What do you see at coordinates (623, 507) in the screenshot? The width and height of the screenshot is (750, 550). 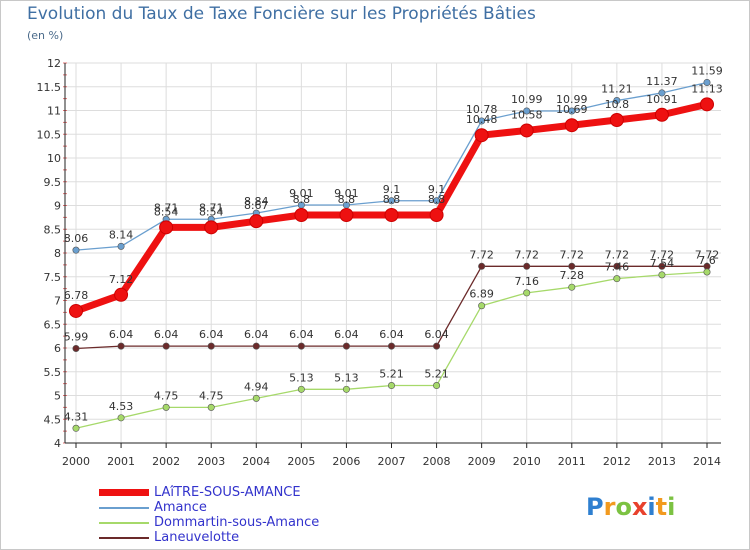 I see `logo-letter: o` at bounding box center [623, 507].